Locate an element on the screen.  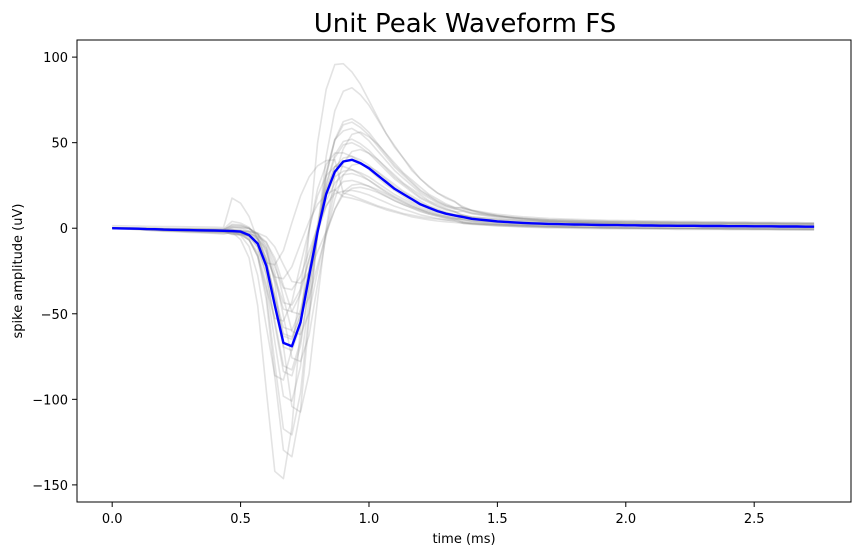
y-tick-label: −50 is located at coordinates (54, 315).